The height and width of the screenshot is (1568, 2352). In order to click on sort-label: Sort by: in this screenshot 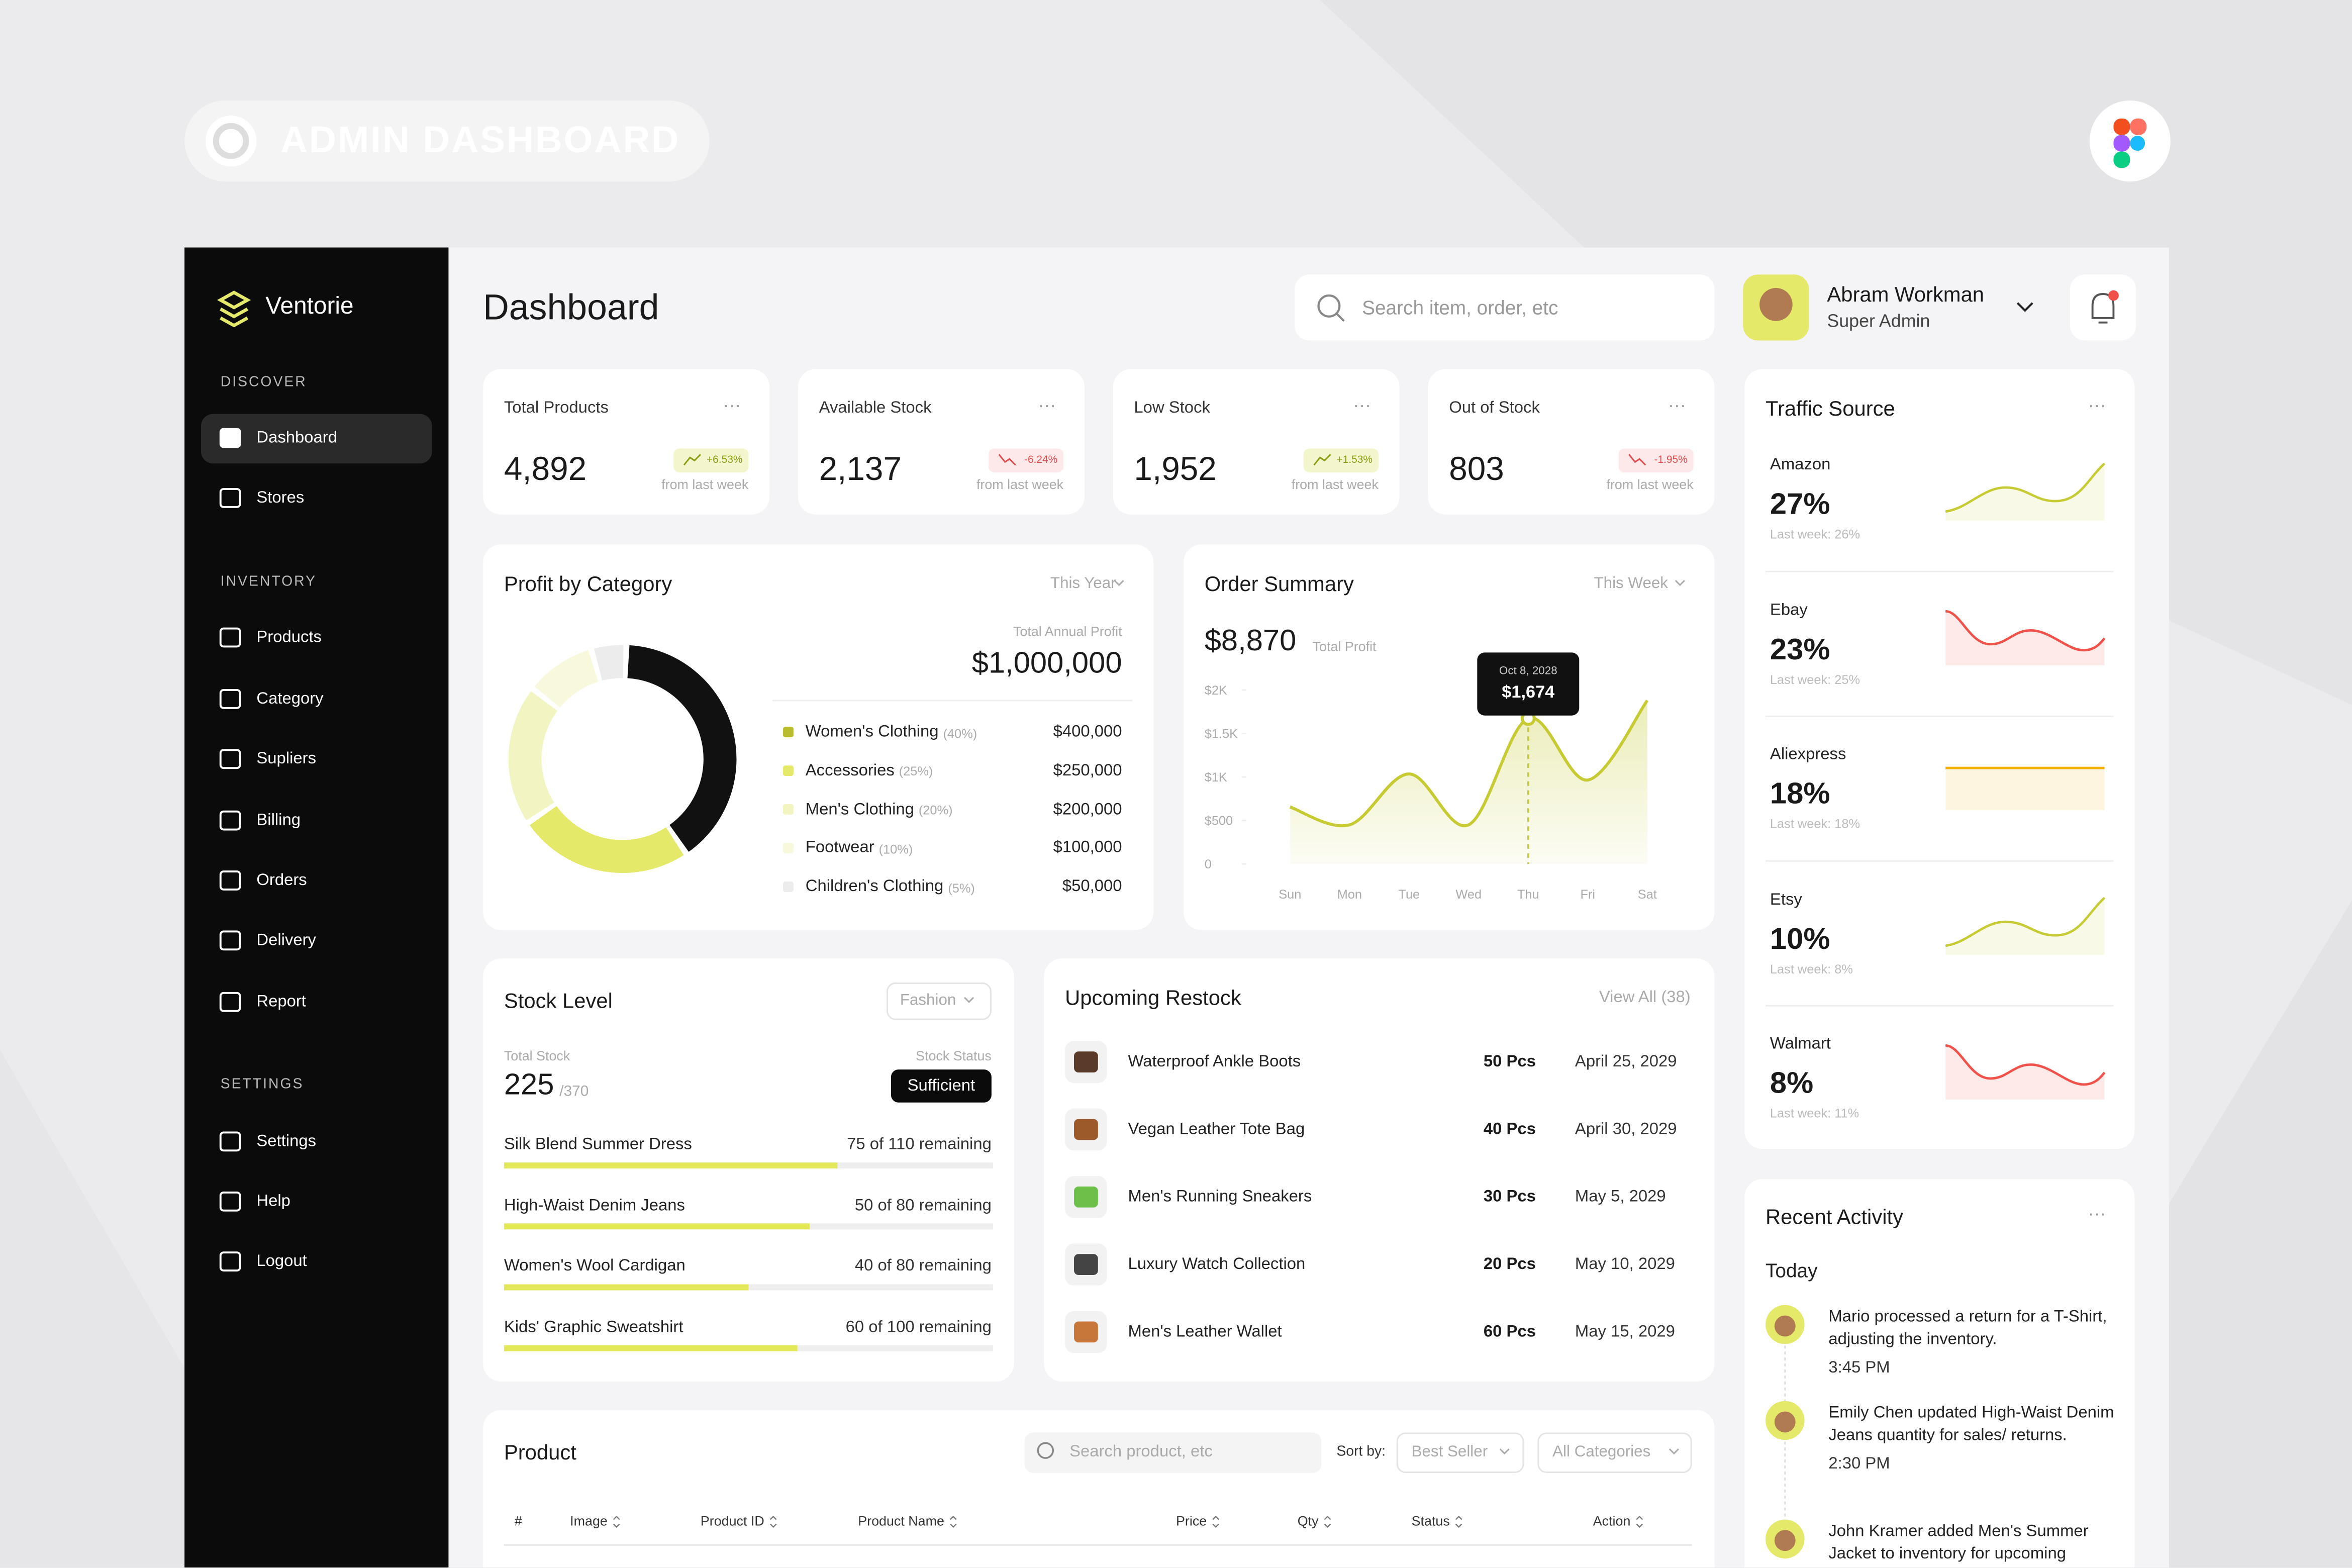, I will do `click(1361, 1451)`.